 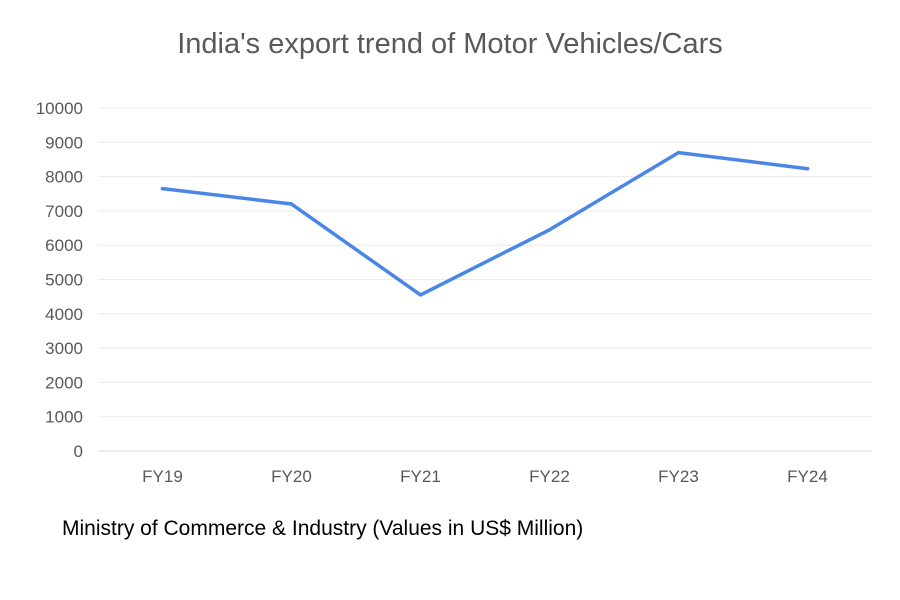 I want to click on x-tick-label: FY22, so click(x=549, y=476).